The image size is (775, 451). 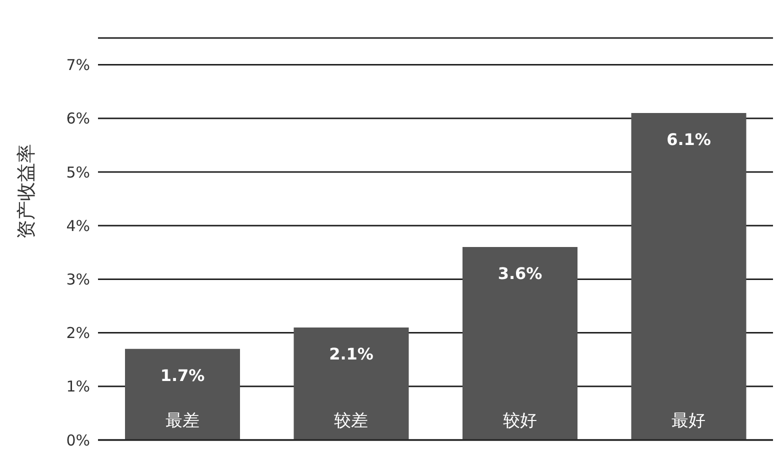 What do you see at coordinates (351, 421) in the screenshot?
I see `x-tick-label: 较差` at bounding box center [351, 421].